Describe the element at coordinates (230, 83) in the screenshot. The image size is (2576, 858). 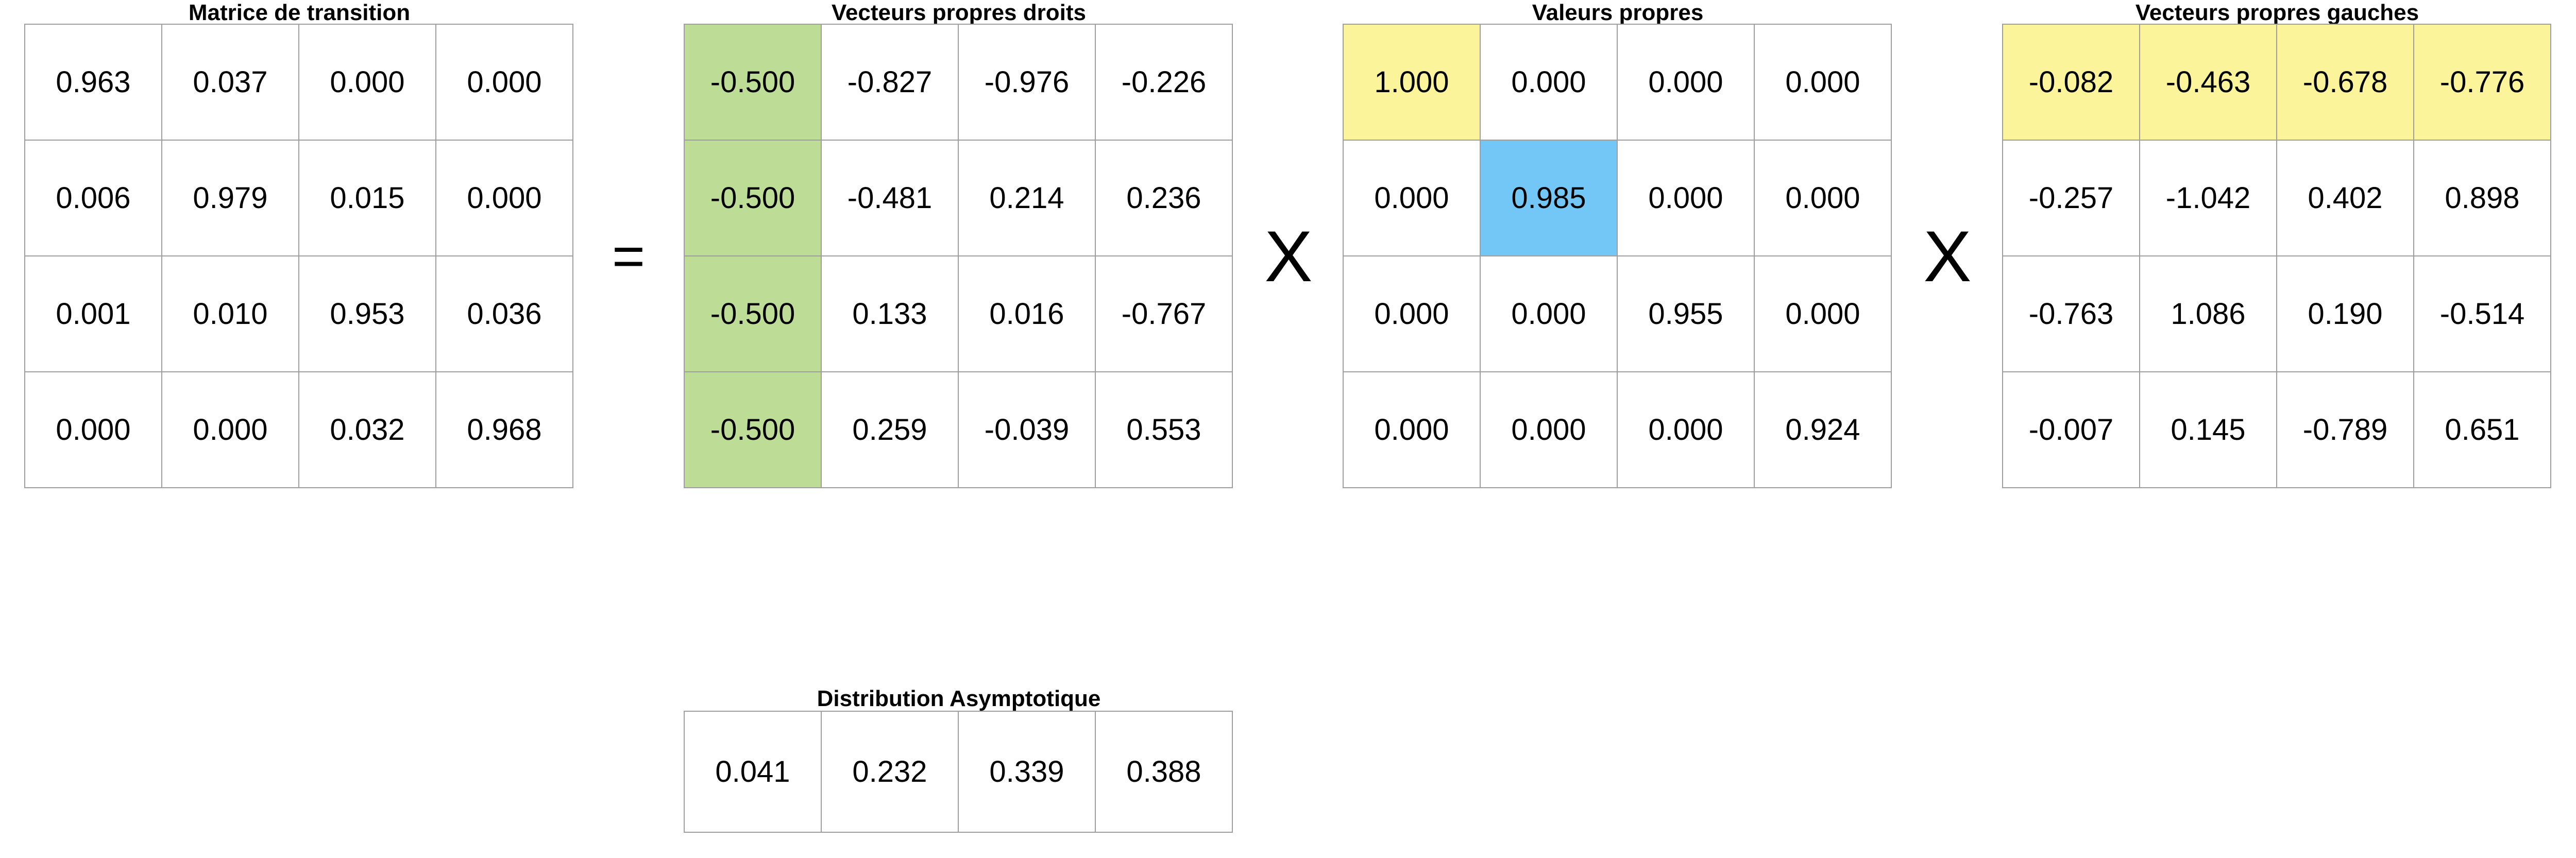
I see `matrix-cell: 0.037` at that location.